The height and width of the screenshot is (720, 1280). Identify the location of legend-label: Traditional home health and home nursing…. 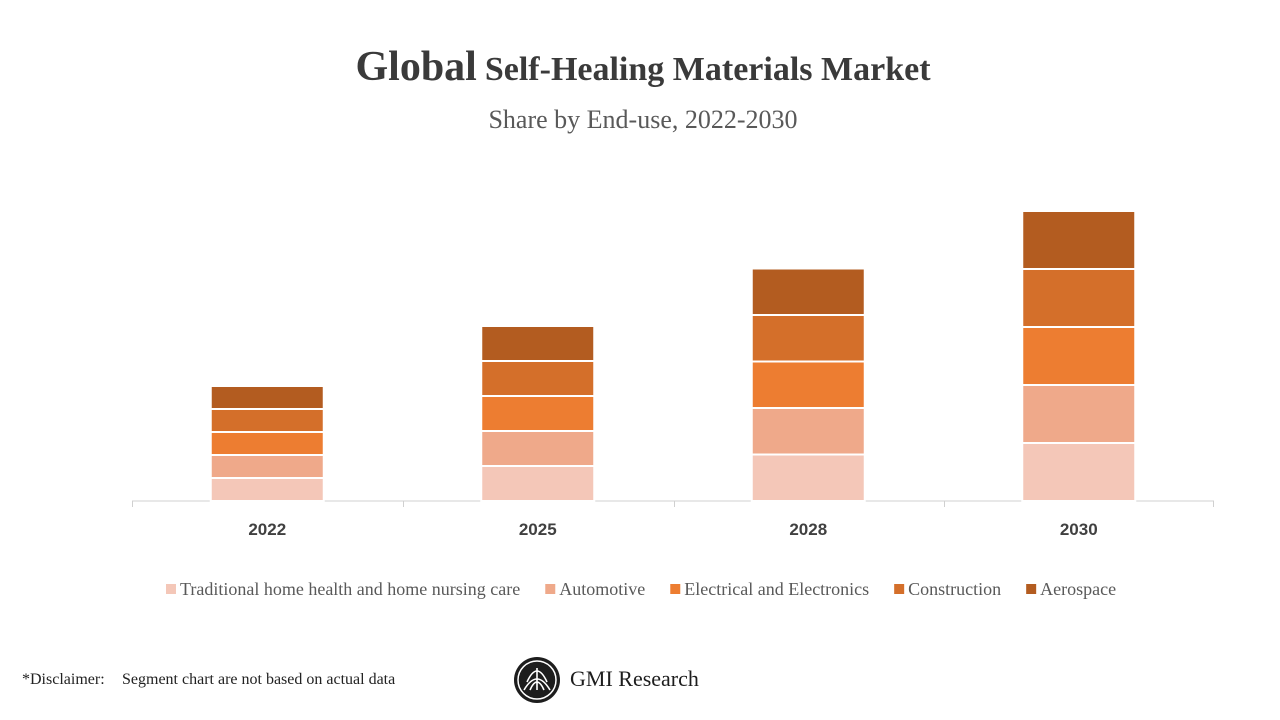
(350, 589).